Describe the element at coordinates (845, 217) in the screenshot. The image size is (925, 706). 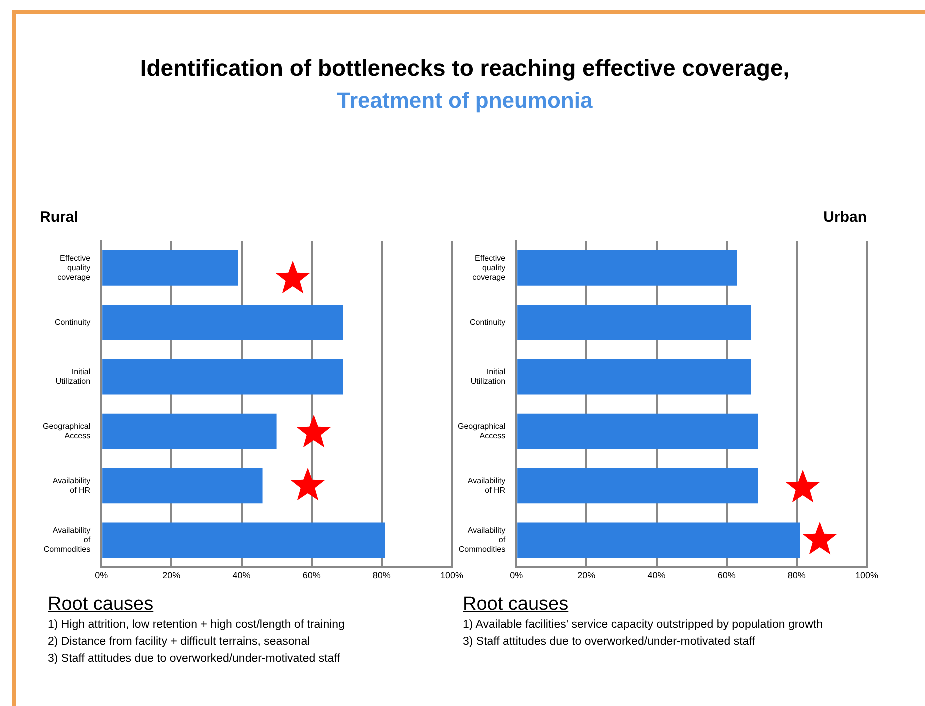
I see `chart-title: Urban` at that location.